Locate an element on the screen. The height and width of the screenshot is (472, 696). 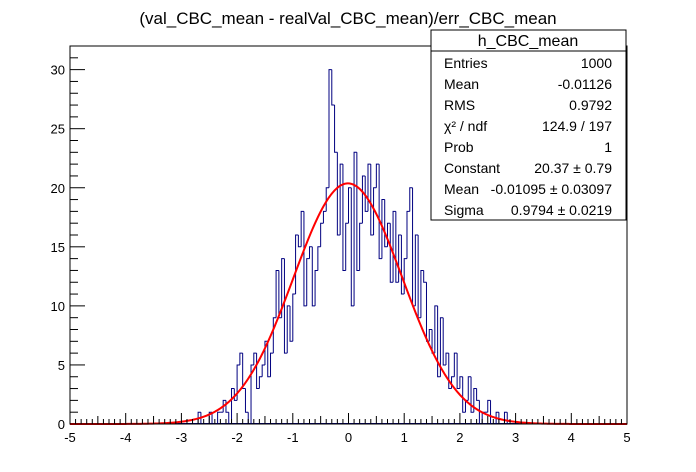
x-tick-label: 4 is located at coordinates (571, 437).